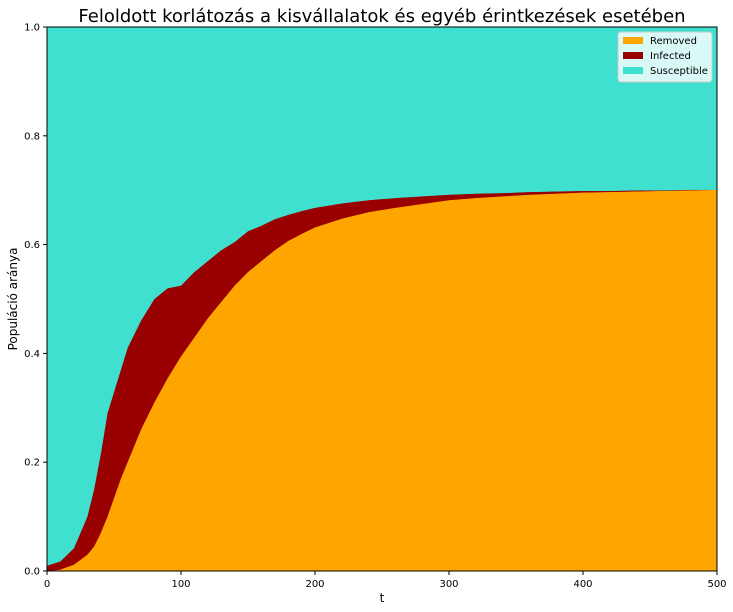 Image resolution: width=733 pixels, height=612 pixels. Describe the element at coordinates (314, 584) in the screenshot. I see `x-tick-label: 200` at that location.